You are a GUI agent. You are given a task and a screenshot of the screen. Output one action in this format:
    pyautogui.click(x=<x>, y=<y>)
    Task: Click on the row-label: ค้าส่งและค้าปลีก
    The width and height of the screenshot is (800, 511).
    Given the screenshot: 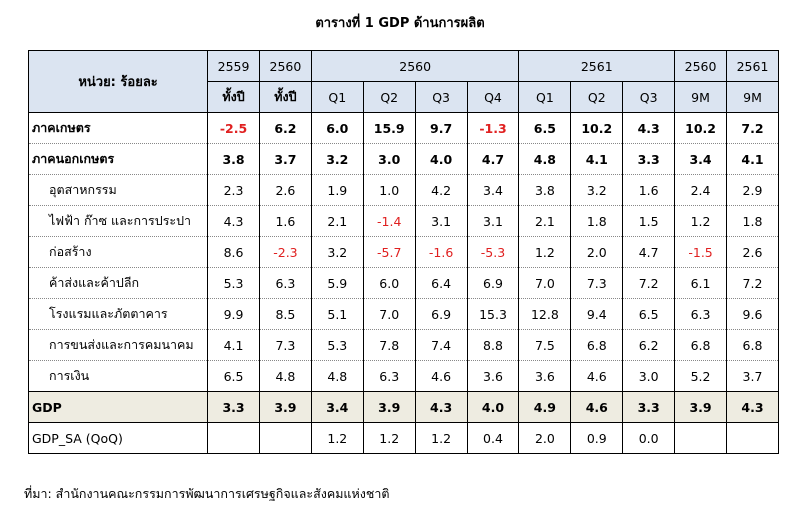 What is the action you would take?
    pyautogui.click(x=118, y=283)
    